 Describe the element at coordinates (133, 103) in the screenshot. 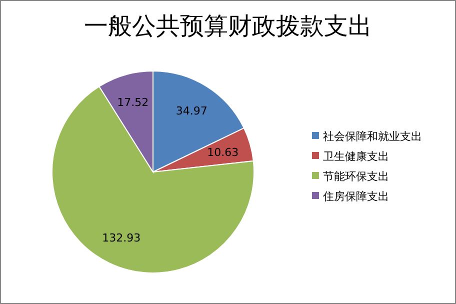

I see `data-label: 17.52` at that location.